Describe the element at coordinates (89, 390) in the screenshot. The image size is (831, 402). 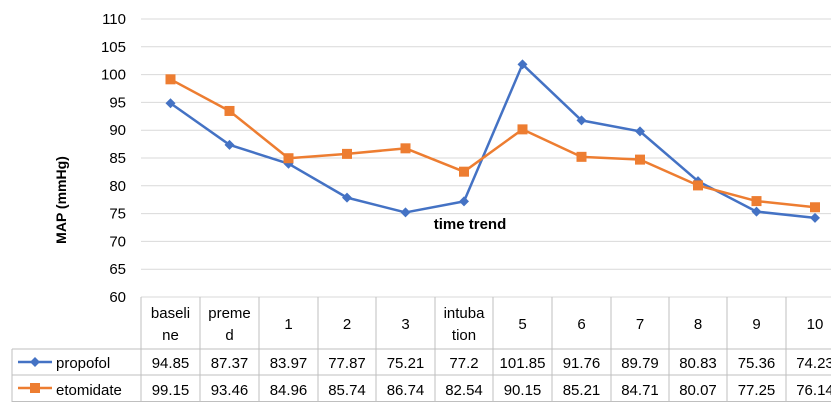
I see `legend-series-name: etomidate` at that location.